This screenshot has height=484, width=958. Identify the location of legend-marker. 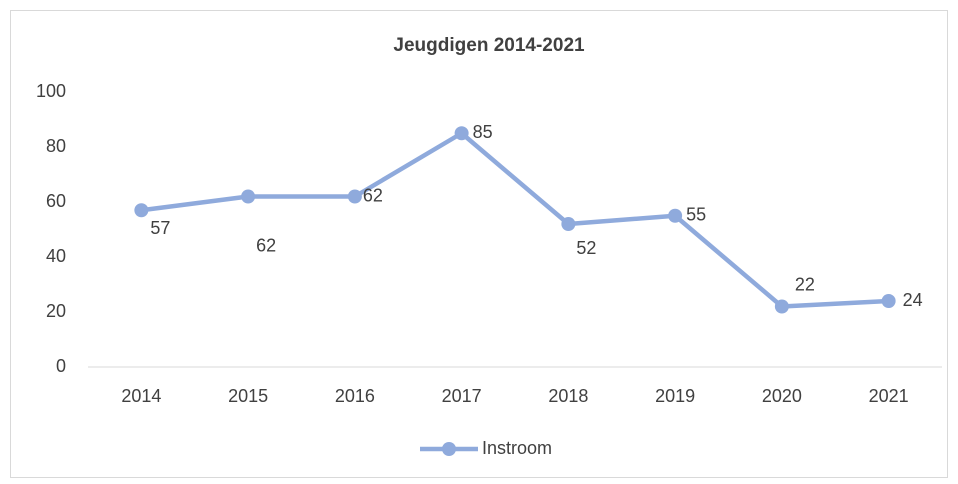
(449, 449).